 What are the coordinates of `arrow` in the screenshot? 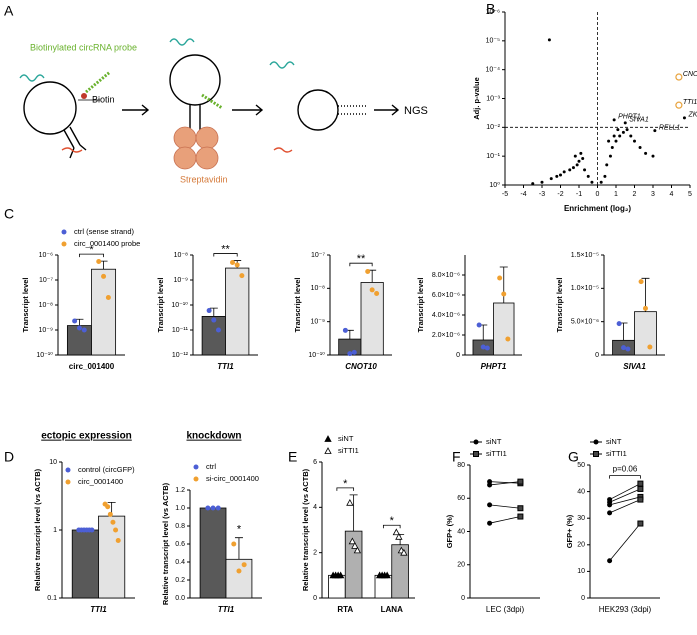 It's located at (248, 110).